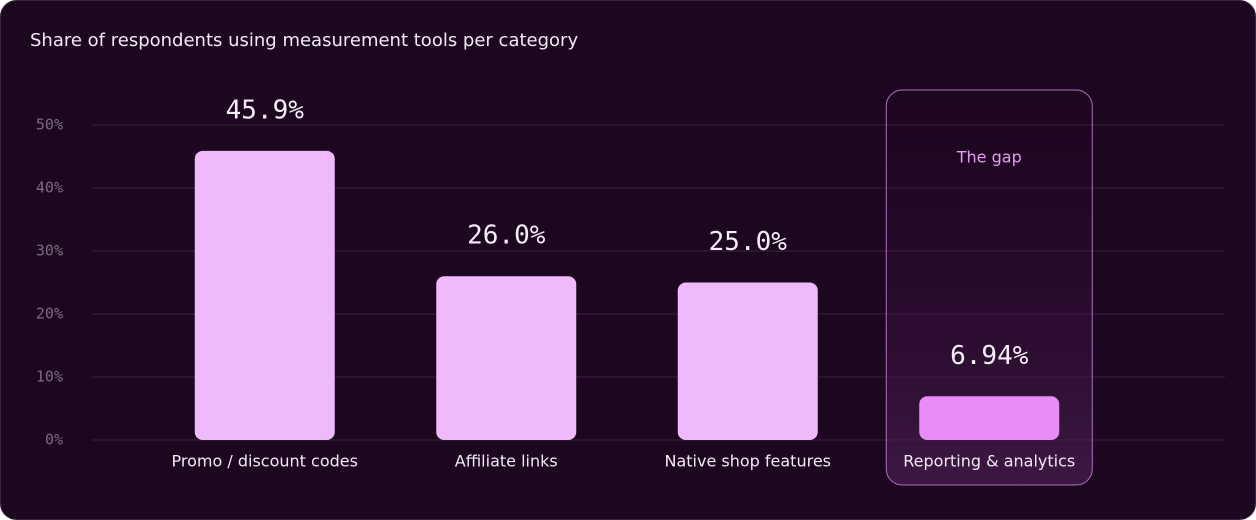 The image size is (1256, 520). What do you see at coordinates (989, 356) in the screenshot?
I see `value-label: 6.94%` at bounding box center [989, 356].